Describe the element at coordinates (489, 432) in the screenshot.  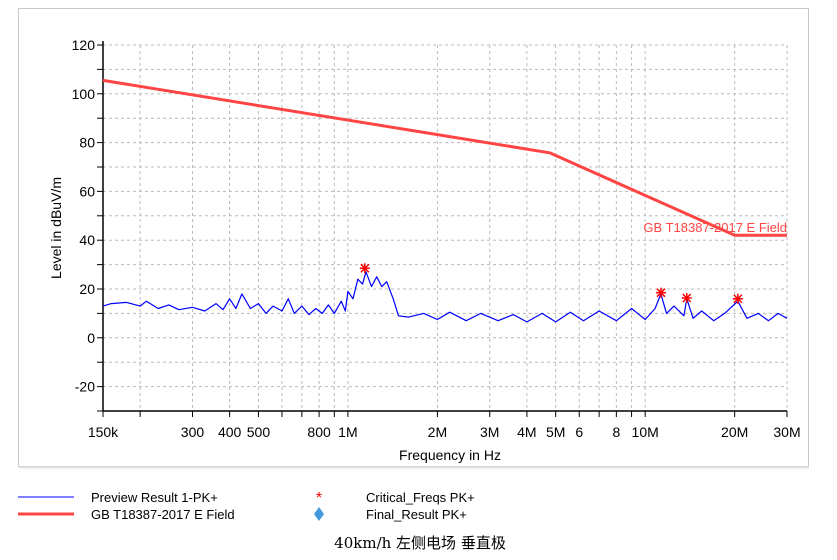
I see `x-tick-label: 3M` at that location.